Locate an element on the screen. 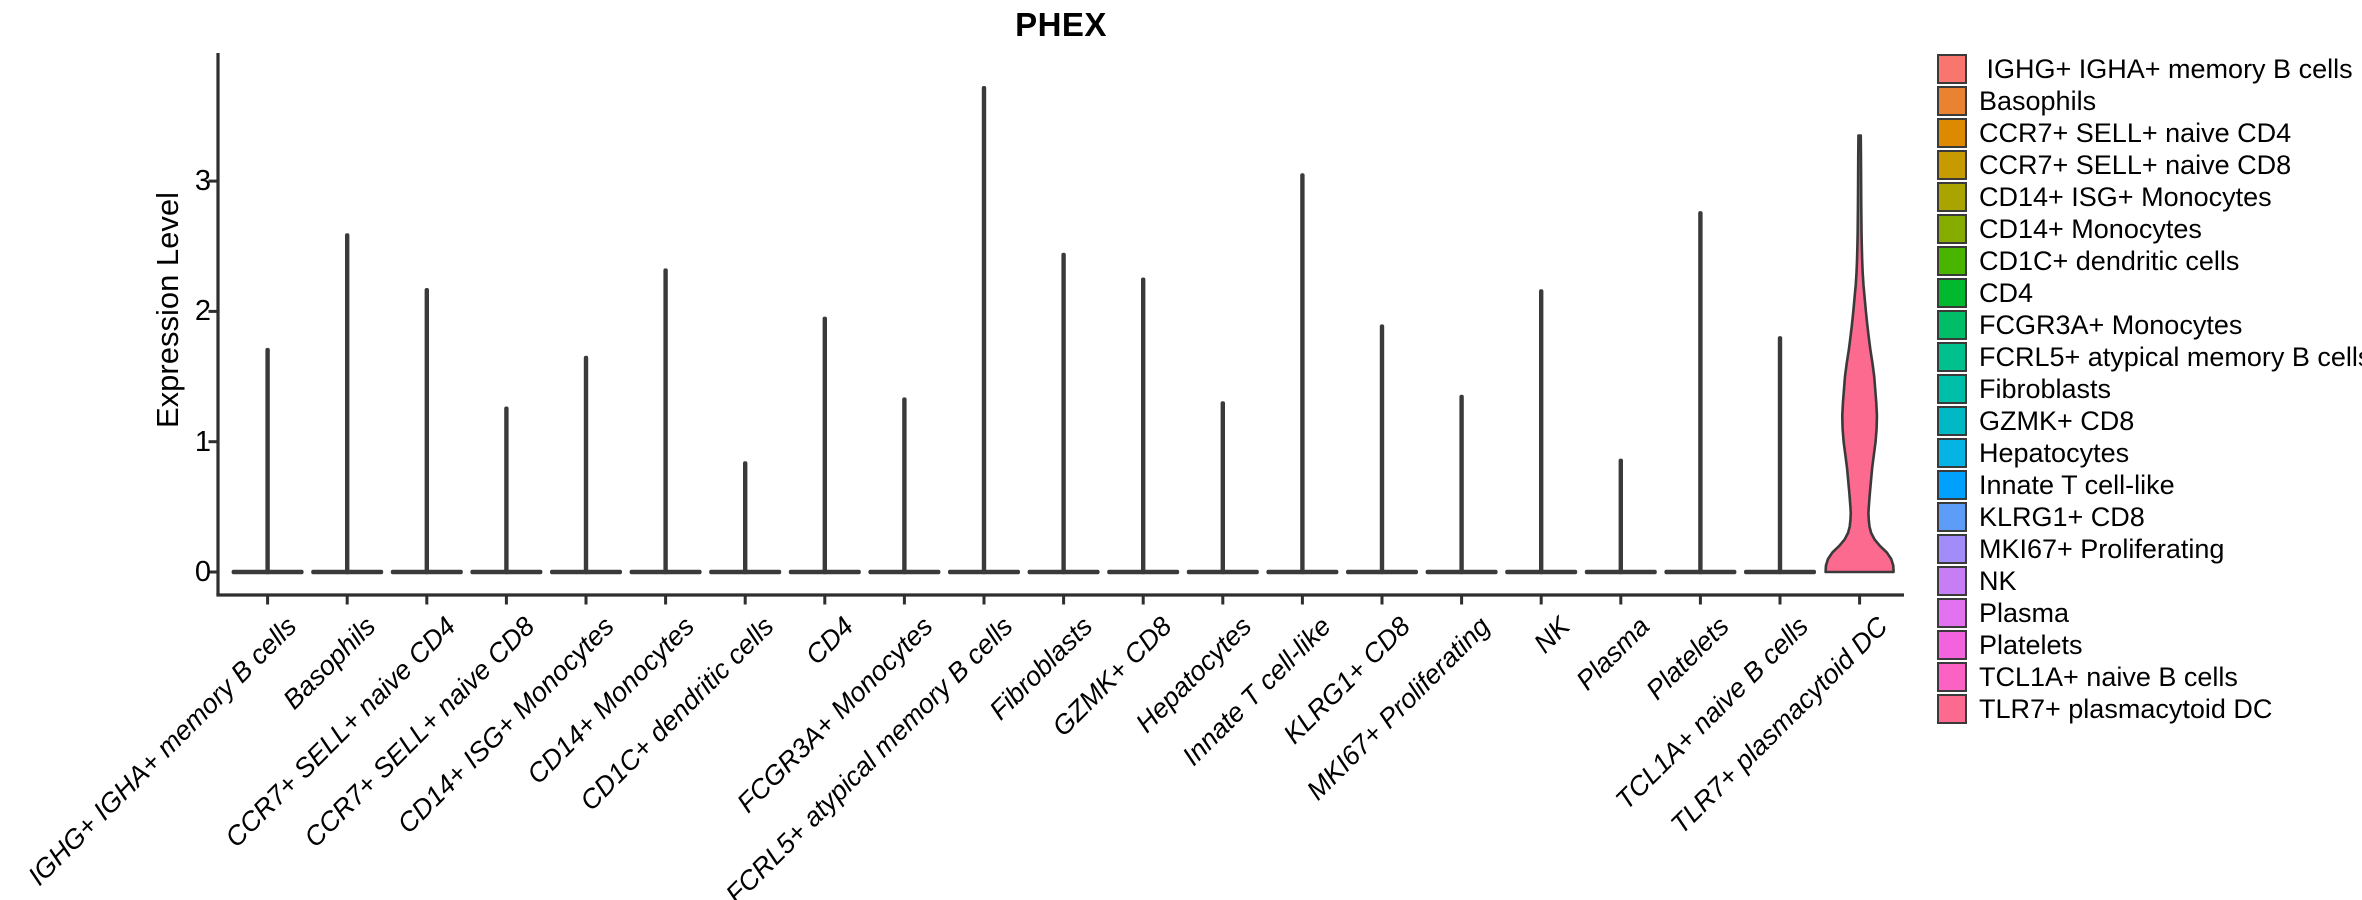  y-tick-label: 3 is located at coordinates (202, 181).